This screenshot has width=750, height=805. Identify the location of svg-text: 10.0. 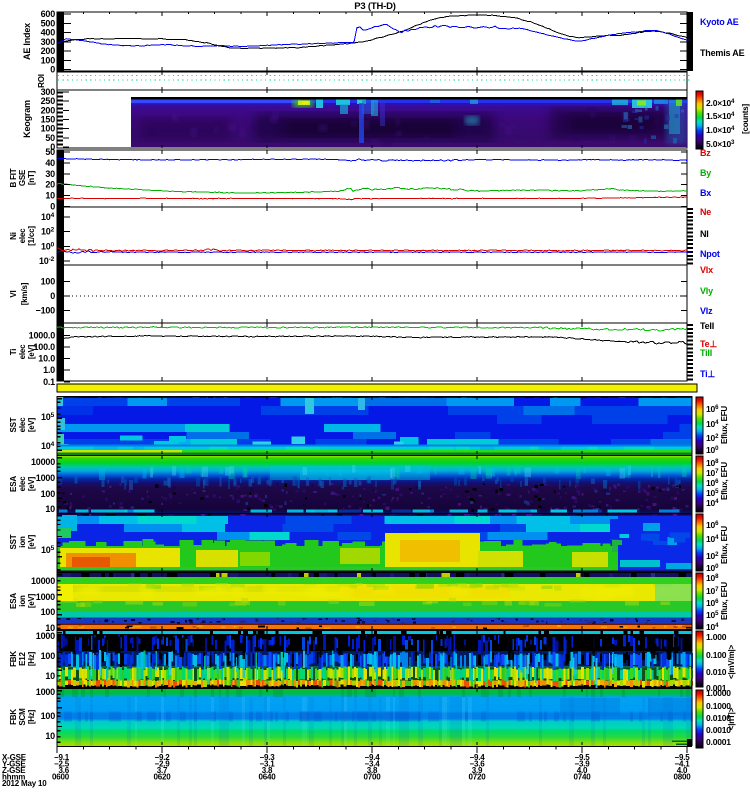
(46, 359).